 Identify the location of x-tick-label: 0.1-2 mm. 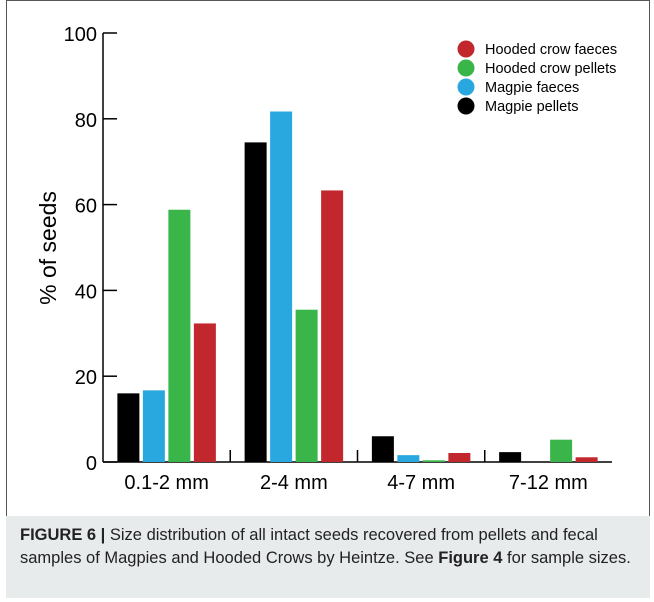
(166, 483).